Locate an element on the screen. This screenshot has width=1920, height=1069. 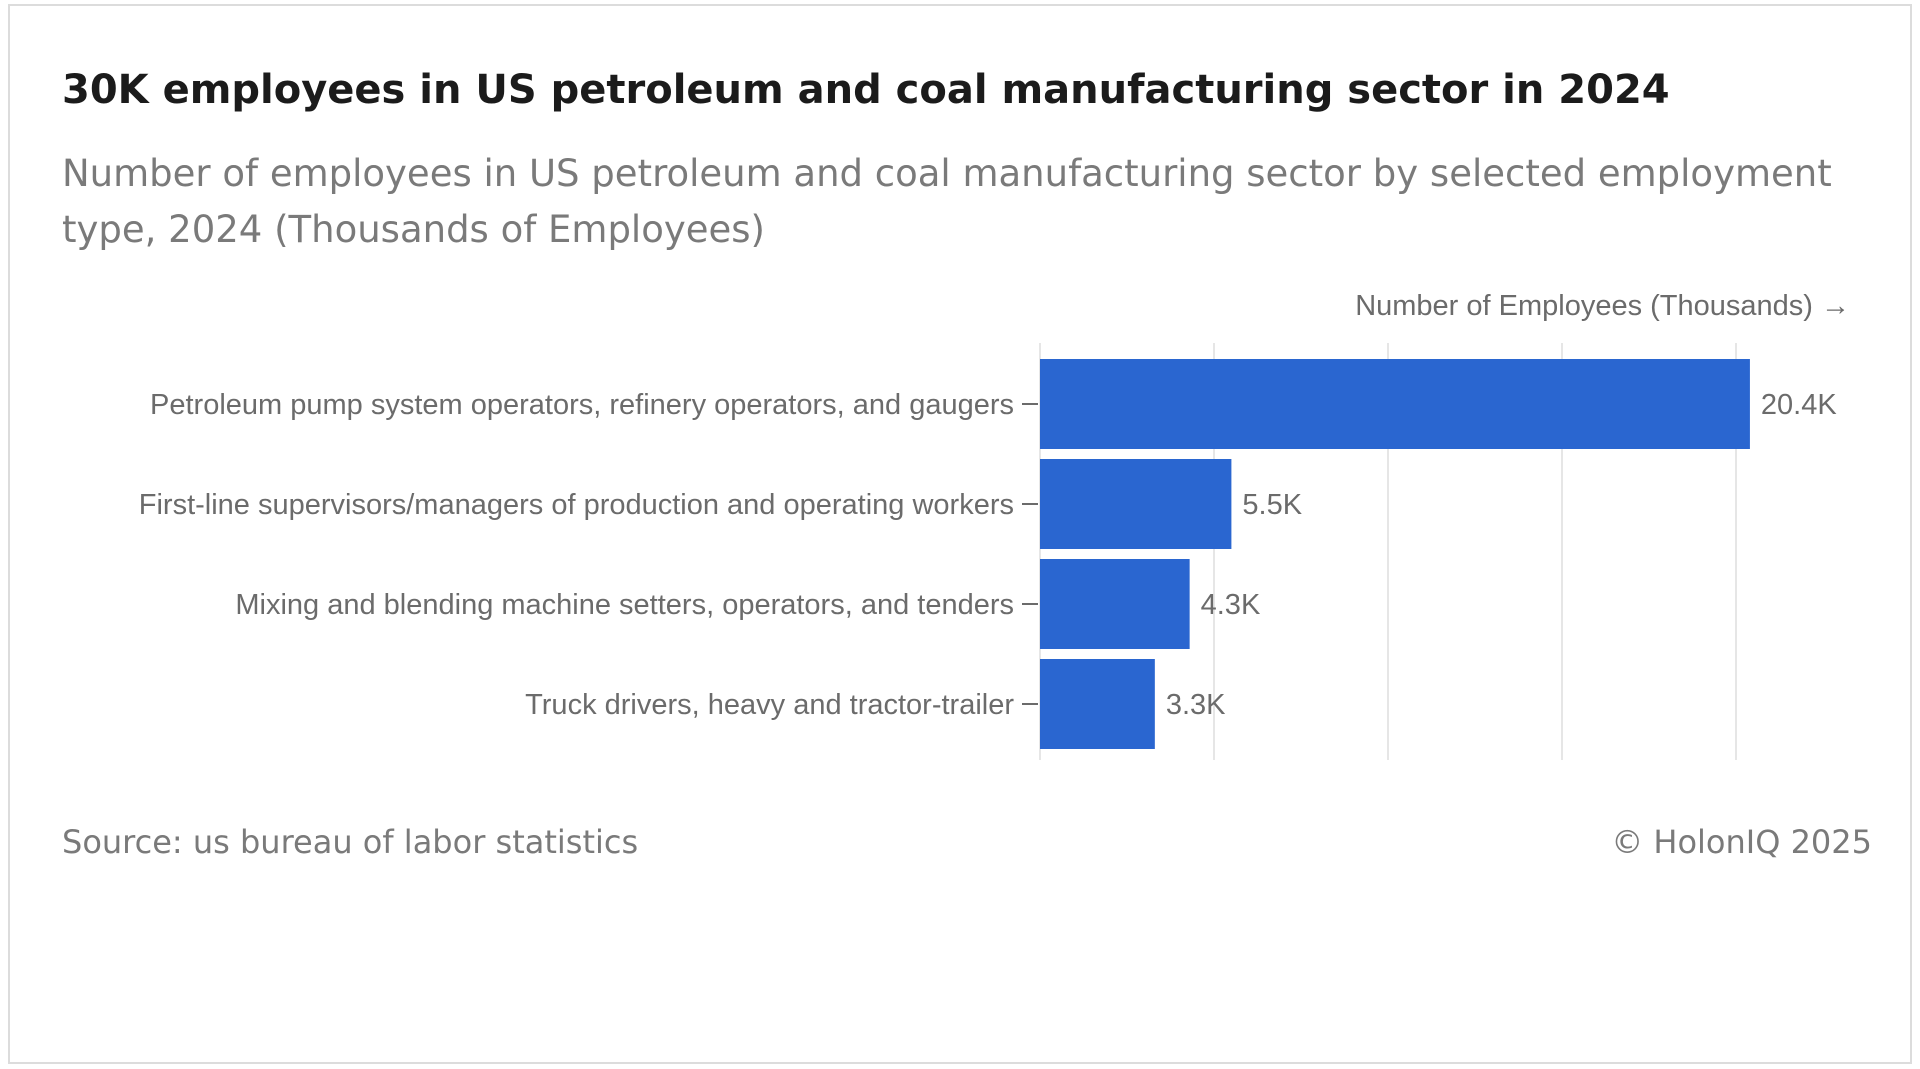
x-axis-title: Number of Employees (Thousands) → is located at coordinates (1602, 306).